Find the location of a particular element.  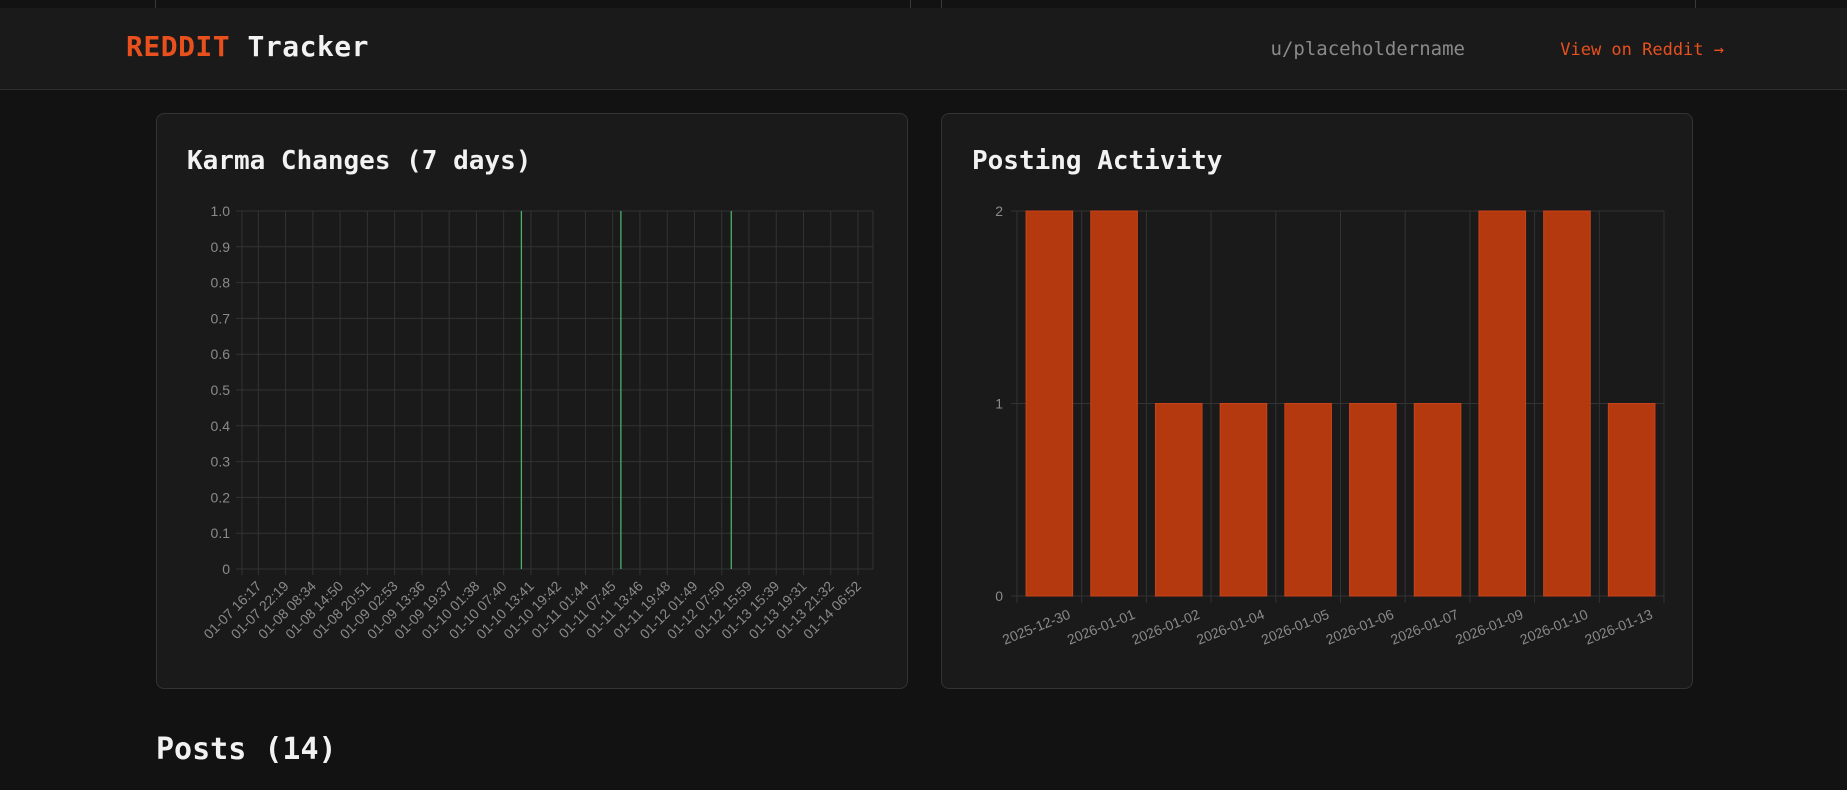

activity-x-tick-label: 2026-01-01 is located at coordinates (1101, 627).